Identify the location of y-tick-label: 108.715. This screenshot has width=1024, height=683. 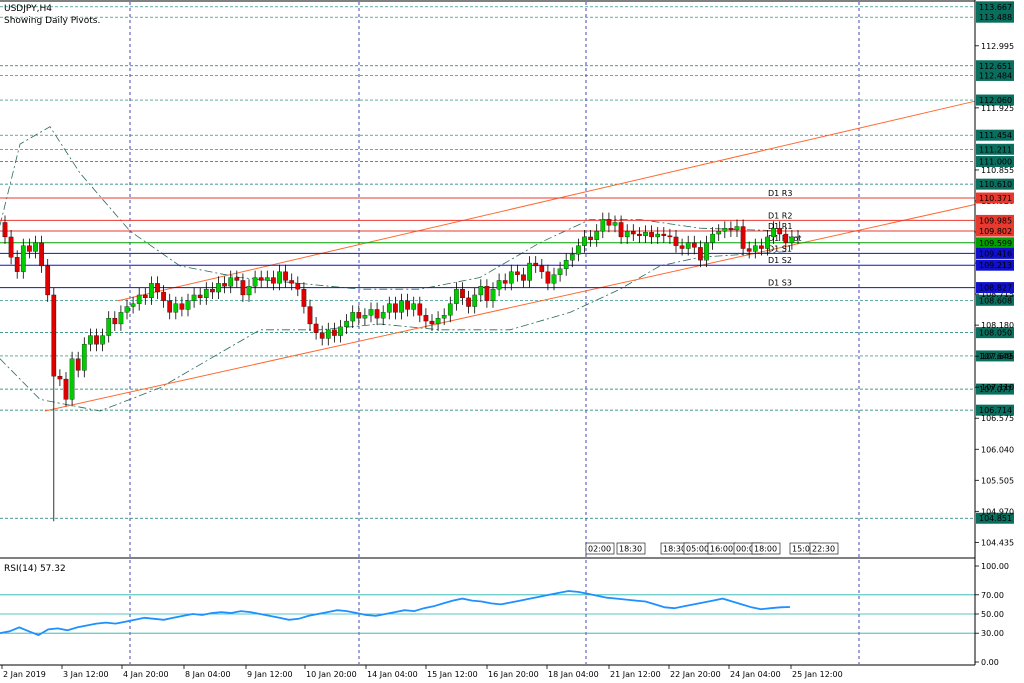
(997, 294).